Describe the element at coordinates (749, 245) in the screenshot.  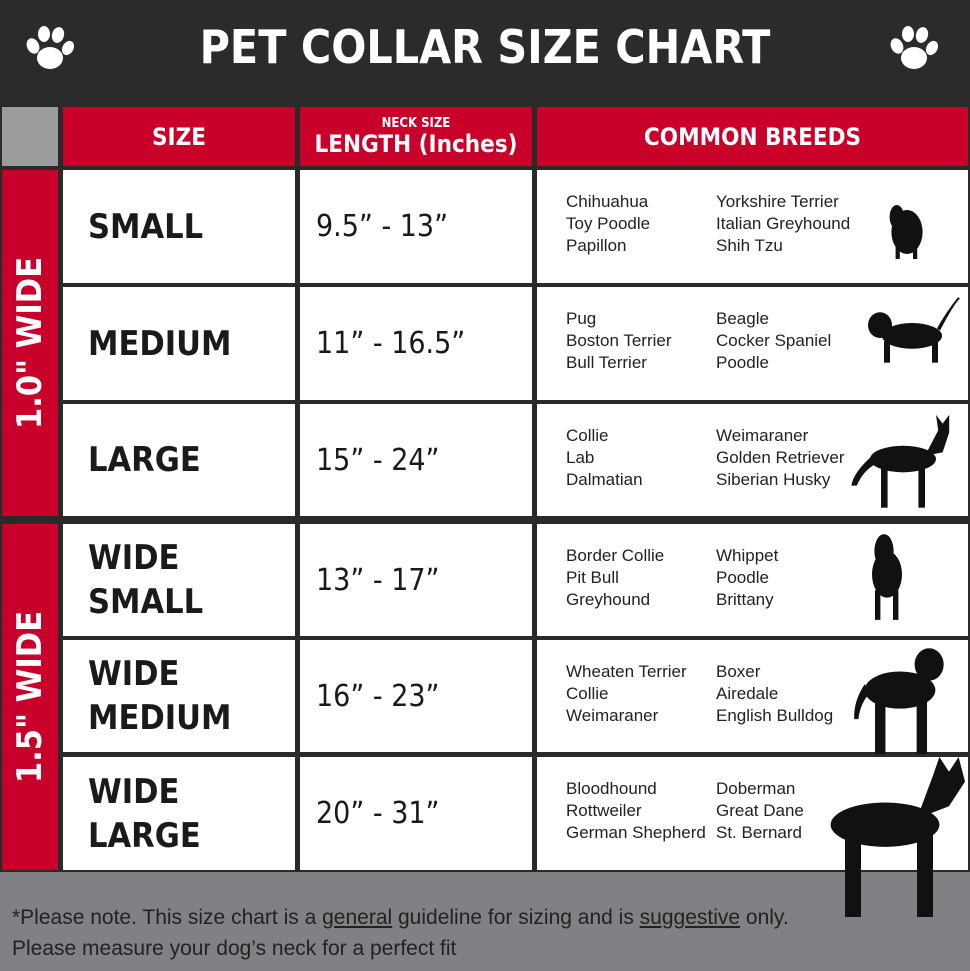
I see `breed-name: Shih Tzu` at that location.